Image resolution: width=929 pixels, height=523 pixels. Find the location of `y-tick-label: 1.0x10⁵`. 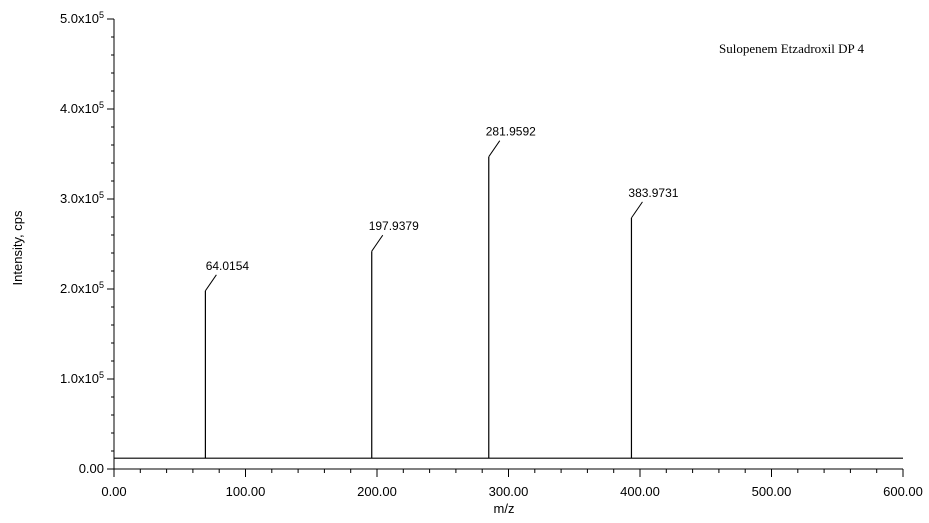

y-tick-label: 1.0x10⁵ is located at coordinates (82, 378).